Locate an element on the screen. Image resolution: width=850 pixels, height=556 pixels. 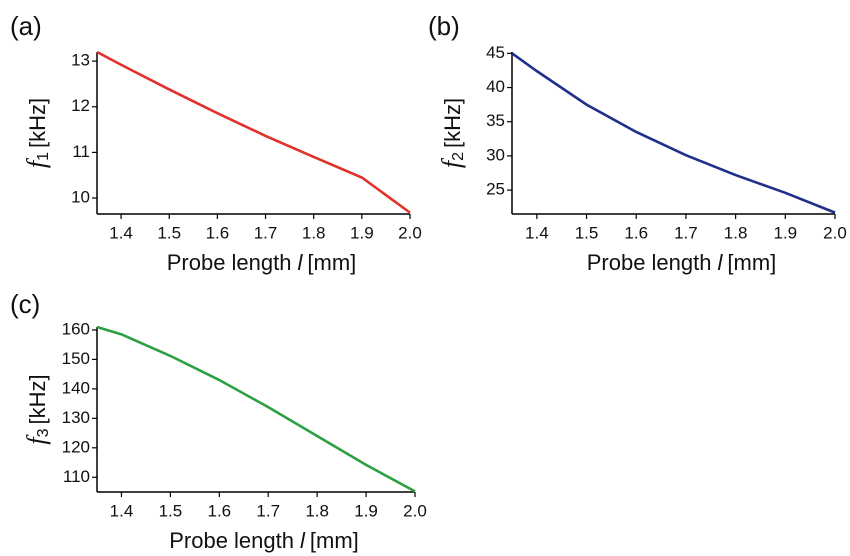
y-tick-label: 10 is located at coordinates (80, 197).